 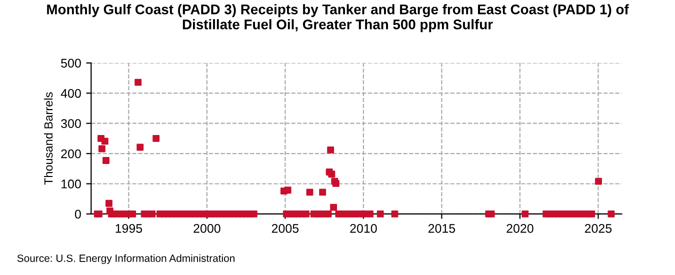 I want to click on y-axis-title: Thousand Barrels, so click(x=48, y=138).